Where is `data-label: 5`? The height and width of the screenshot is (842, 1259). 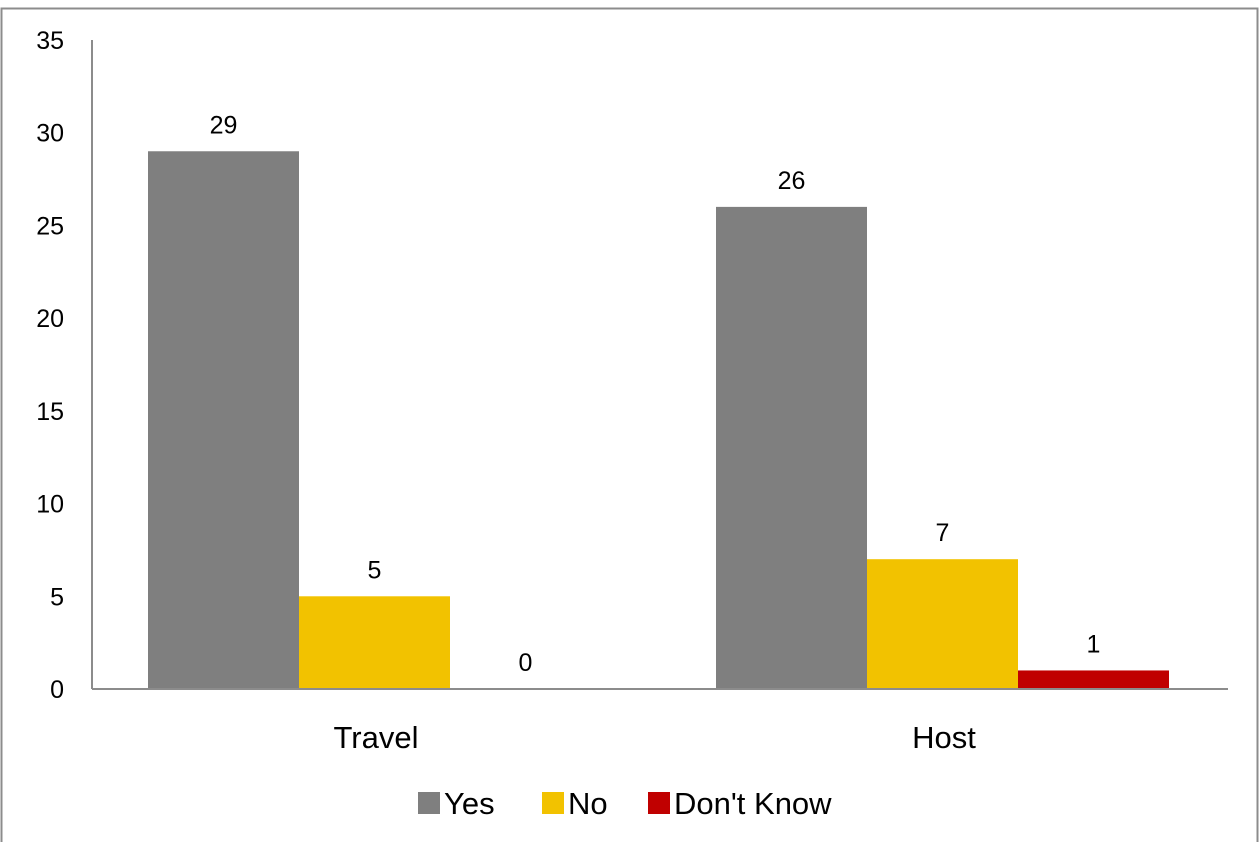 data-label: 5 is located at coordinates (375, 570).